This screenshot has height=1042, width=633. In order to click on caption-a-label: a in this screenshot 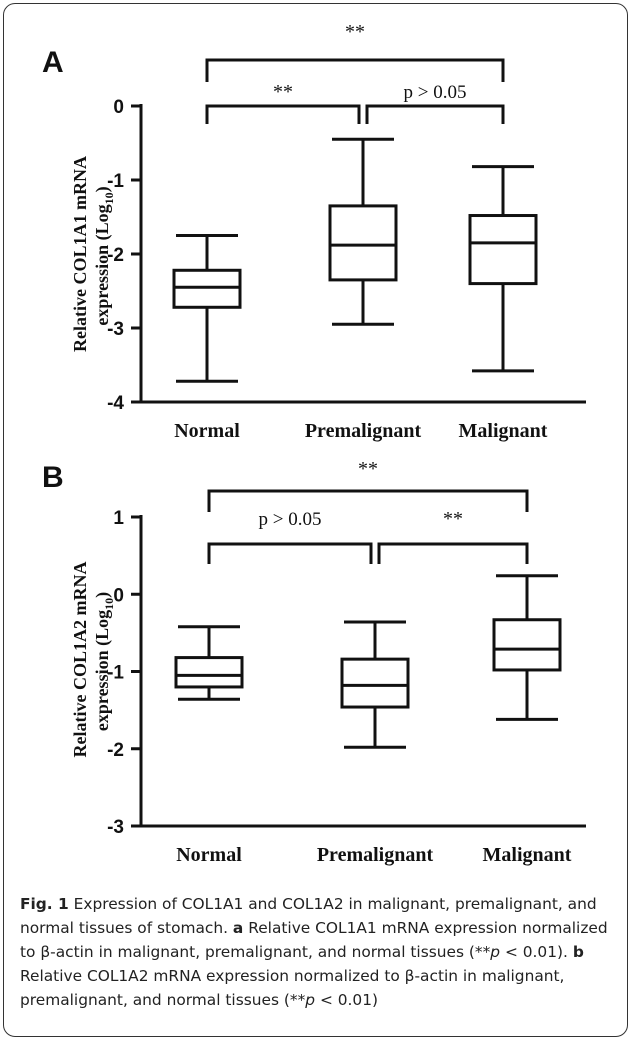, I will do `click(238, 928)`.